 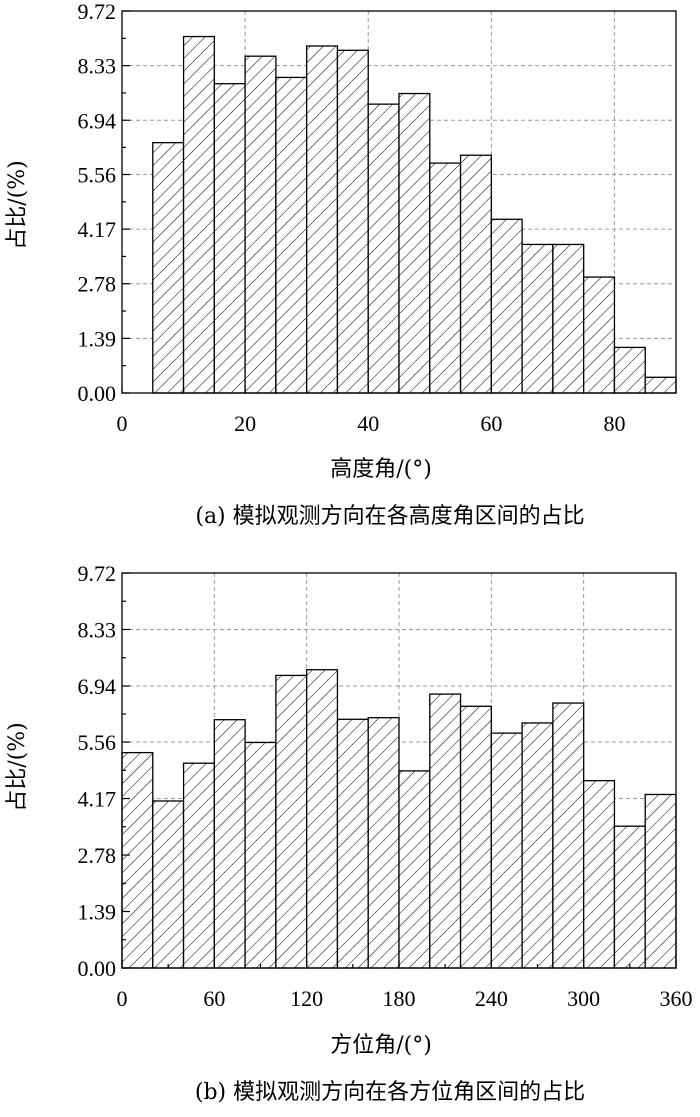 What do you see at coordinates (390, 1092) in the screenshot?
I see `figure-caption: (b) 模拟观测方向在各方位角区间的占比` at bounding box center [390, 1092].